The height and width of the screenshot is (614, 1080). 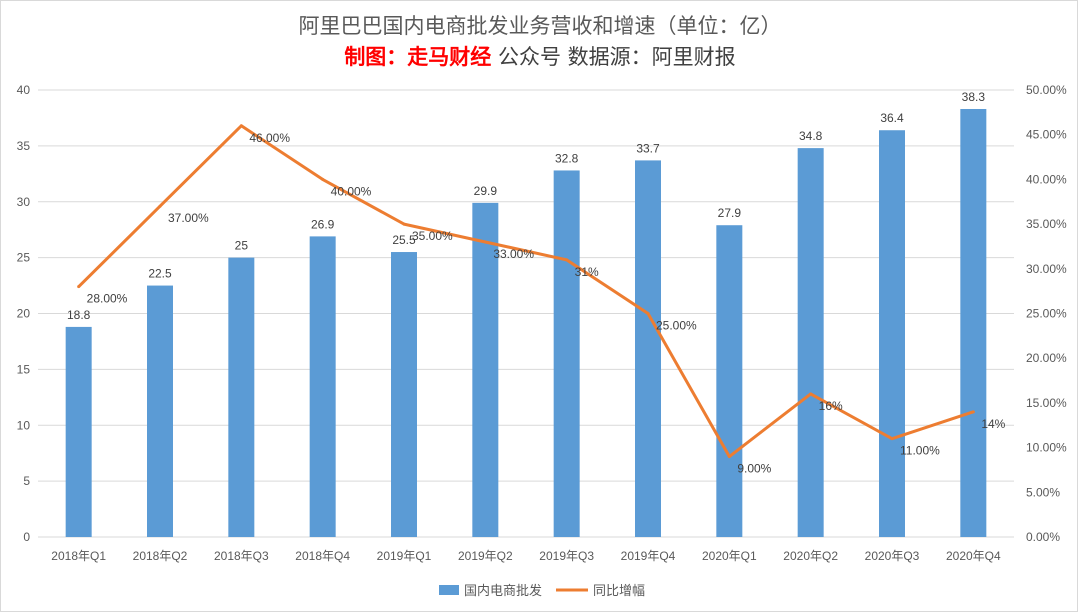 What do you see at coordinates (566, 556) in the screenshot?
I see `x-tick-label: 2019年Q3` at bounding box center [566, 556].